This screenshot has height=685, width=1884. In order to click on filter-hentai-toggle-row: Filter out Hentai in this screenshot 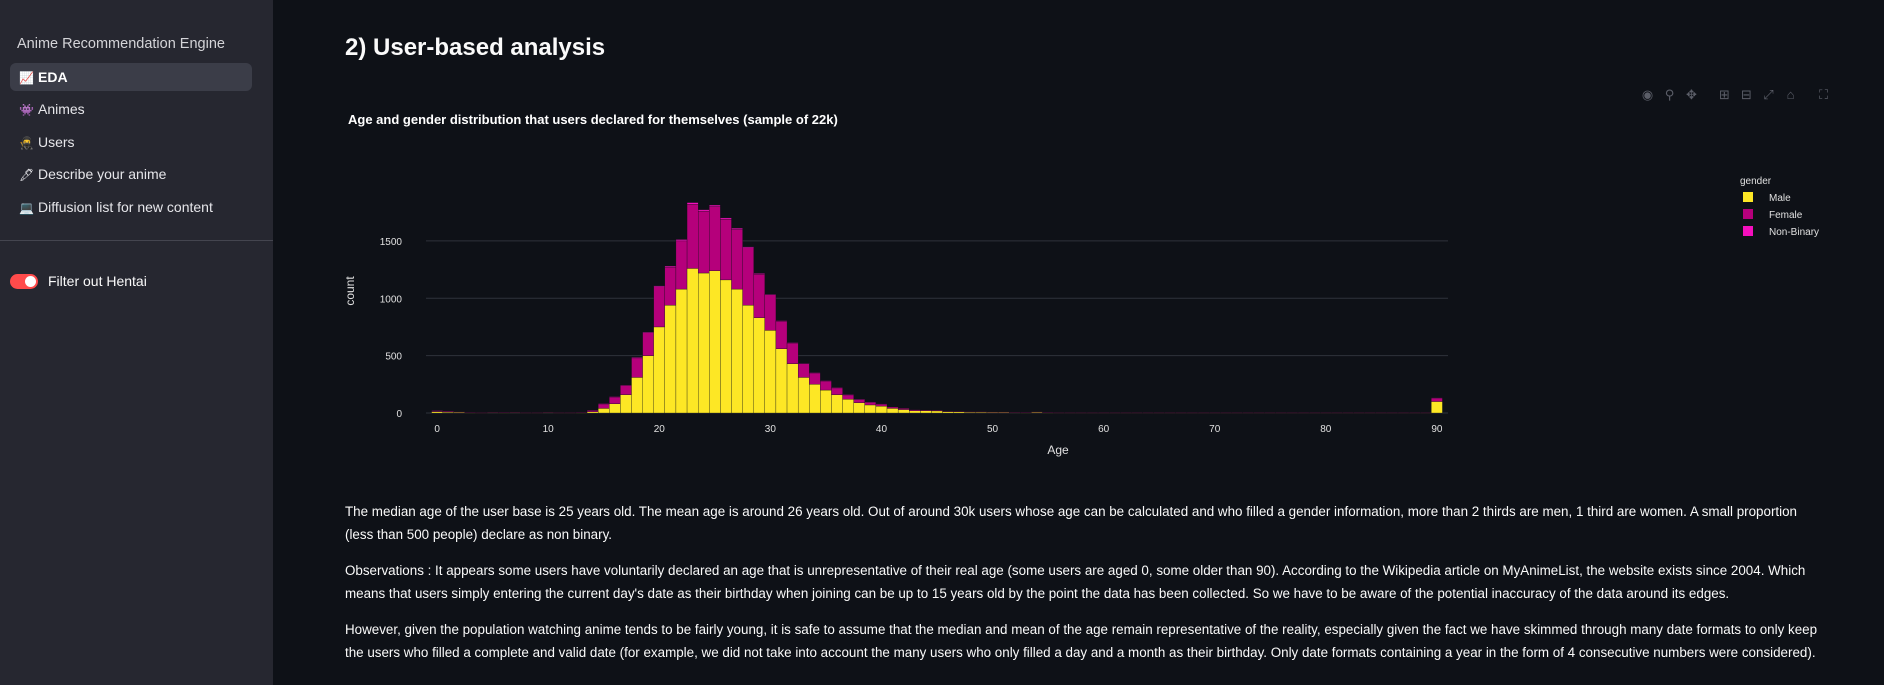, I will do `click(78, 281)`.